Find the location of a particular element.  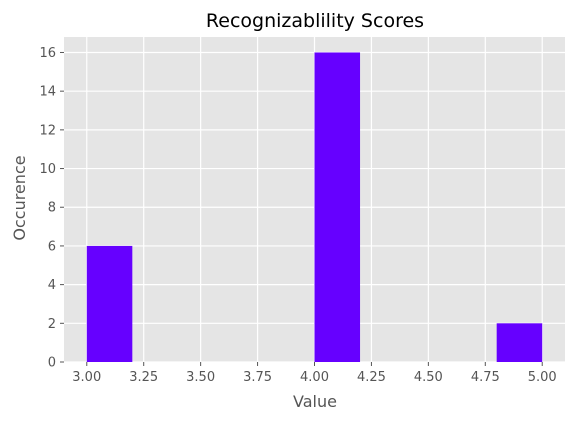

x-axis-label: Value is located at coordinates (315, 401).